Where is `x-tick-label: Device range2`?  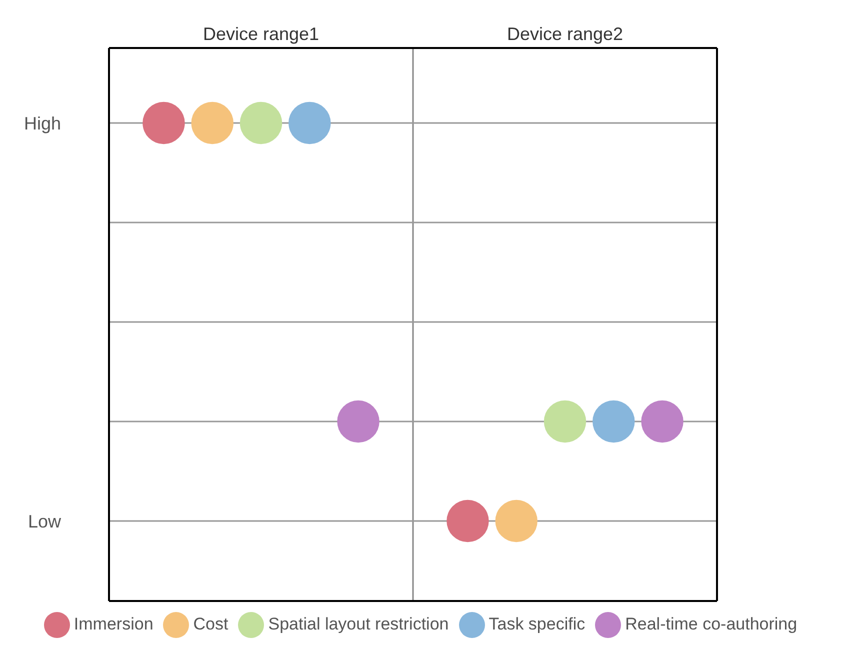
x-tick-label: Device range2 is located at coordinates (565, 34).